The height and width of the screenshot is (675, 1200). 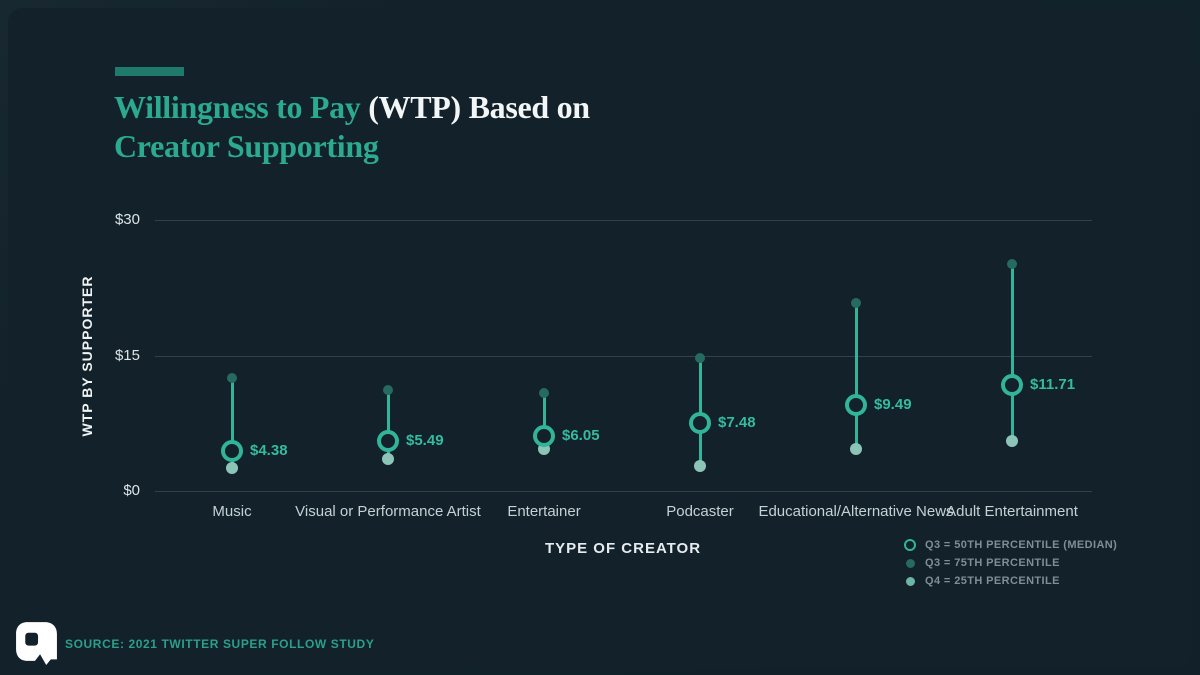 I want to click on y-tick-label: $0, so click(x=131, y=490).